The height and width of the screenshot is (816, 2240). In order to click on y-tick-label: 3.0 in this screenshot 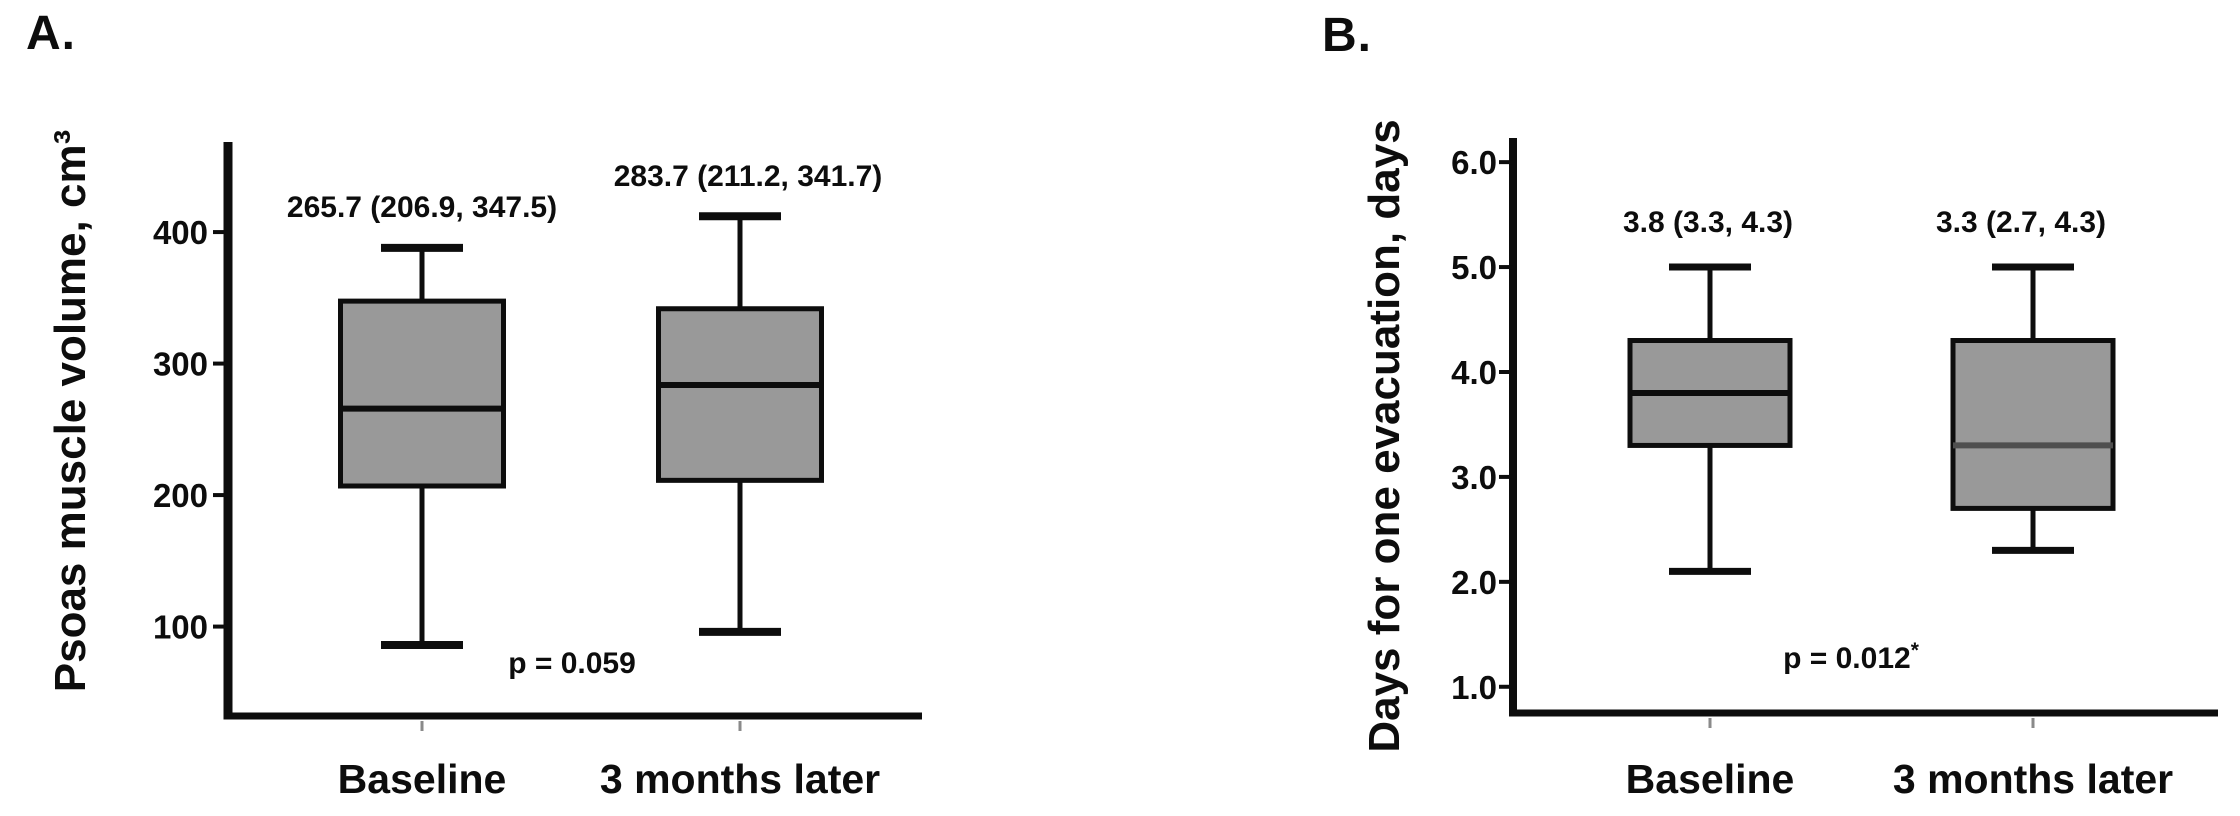, I will do `click(1474, 477)`.